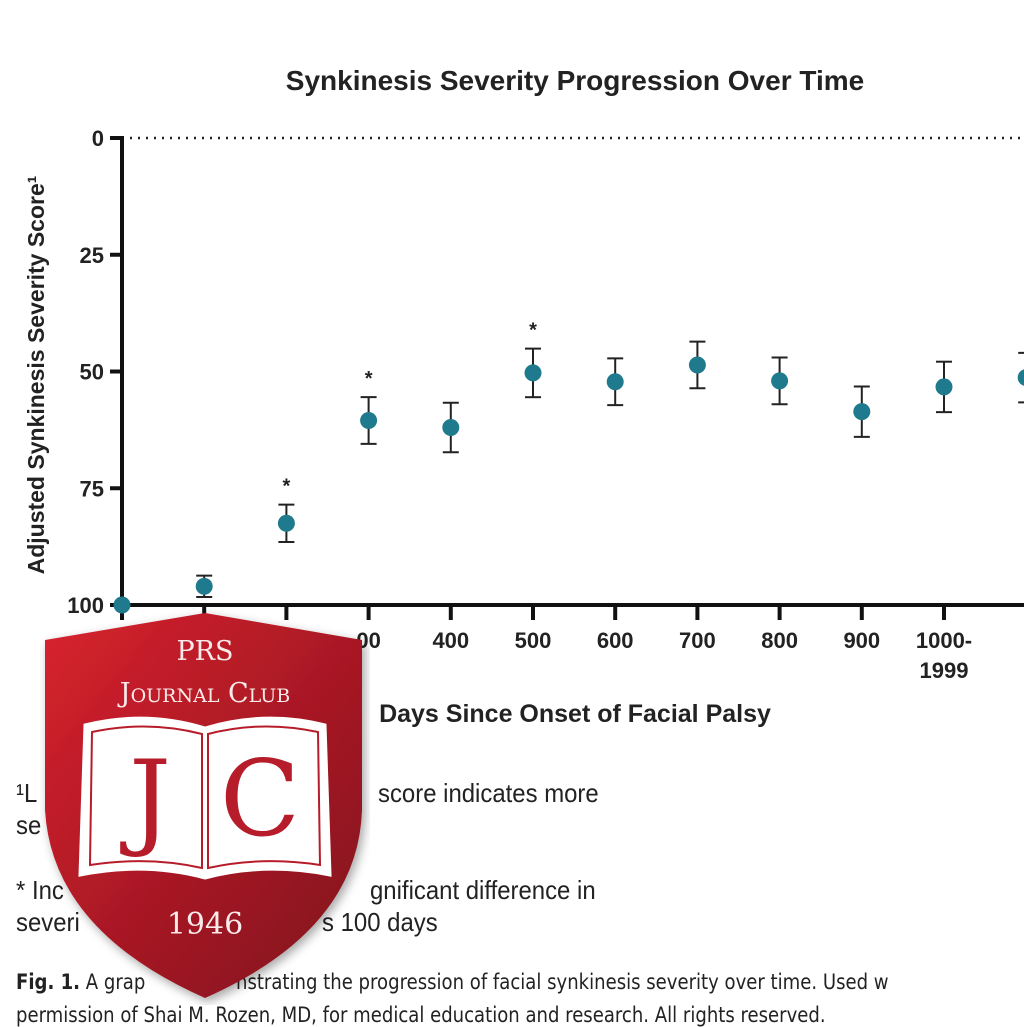 The width and height of the screenshot is (1024, 1027). I want to click on prs-journal-club-logo: PRS Journal Club J C 1946, so click(203, 805).